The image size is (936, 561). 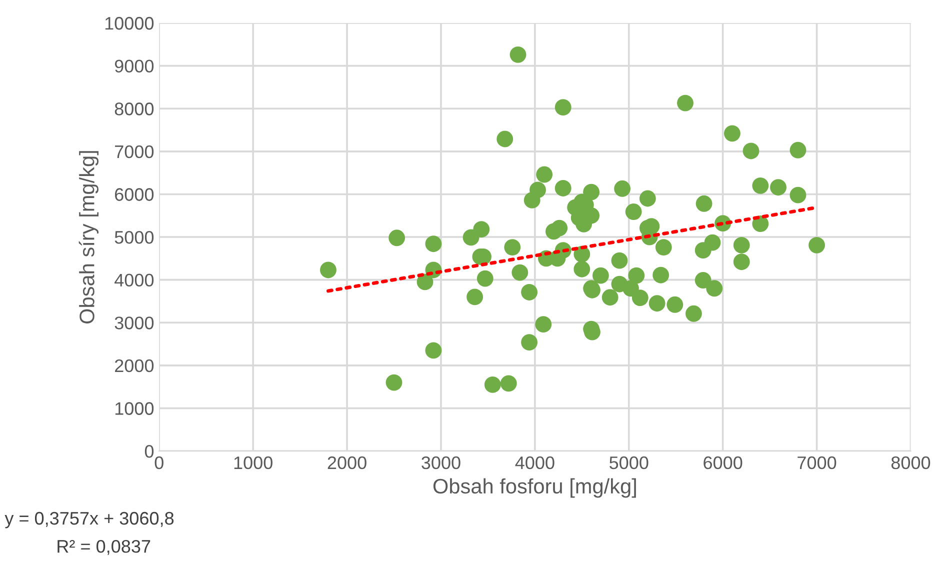 What do you see at coordinates (134, 151) in the screenshot?
I see `y-tick-label: 7000` at bounding box center [134, 151].